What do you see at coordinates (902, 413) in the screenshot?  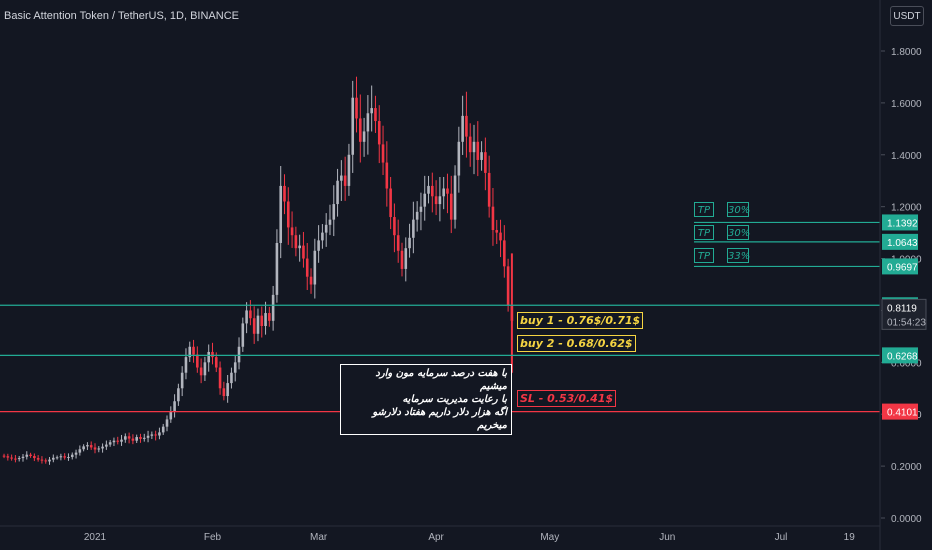 I see `level-price-label: 0.4101` at bounding box center [902, 413].